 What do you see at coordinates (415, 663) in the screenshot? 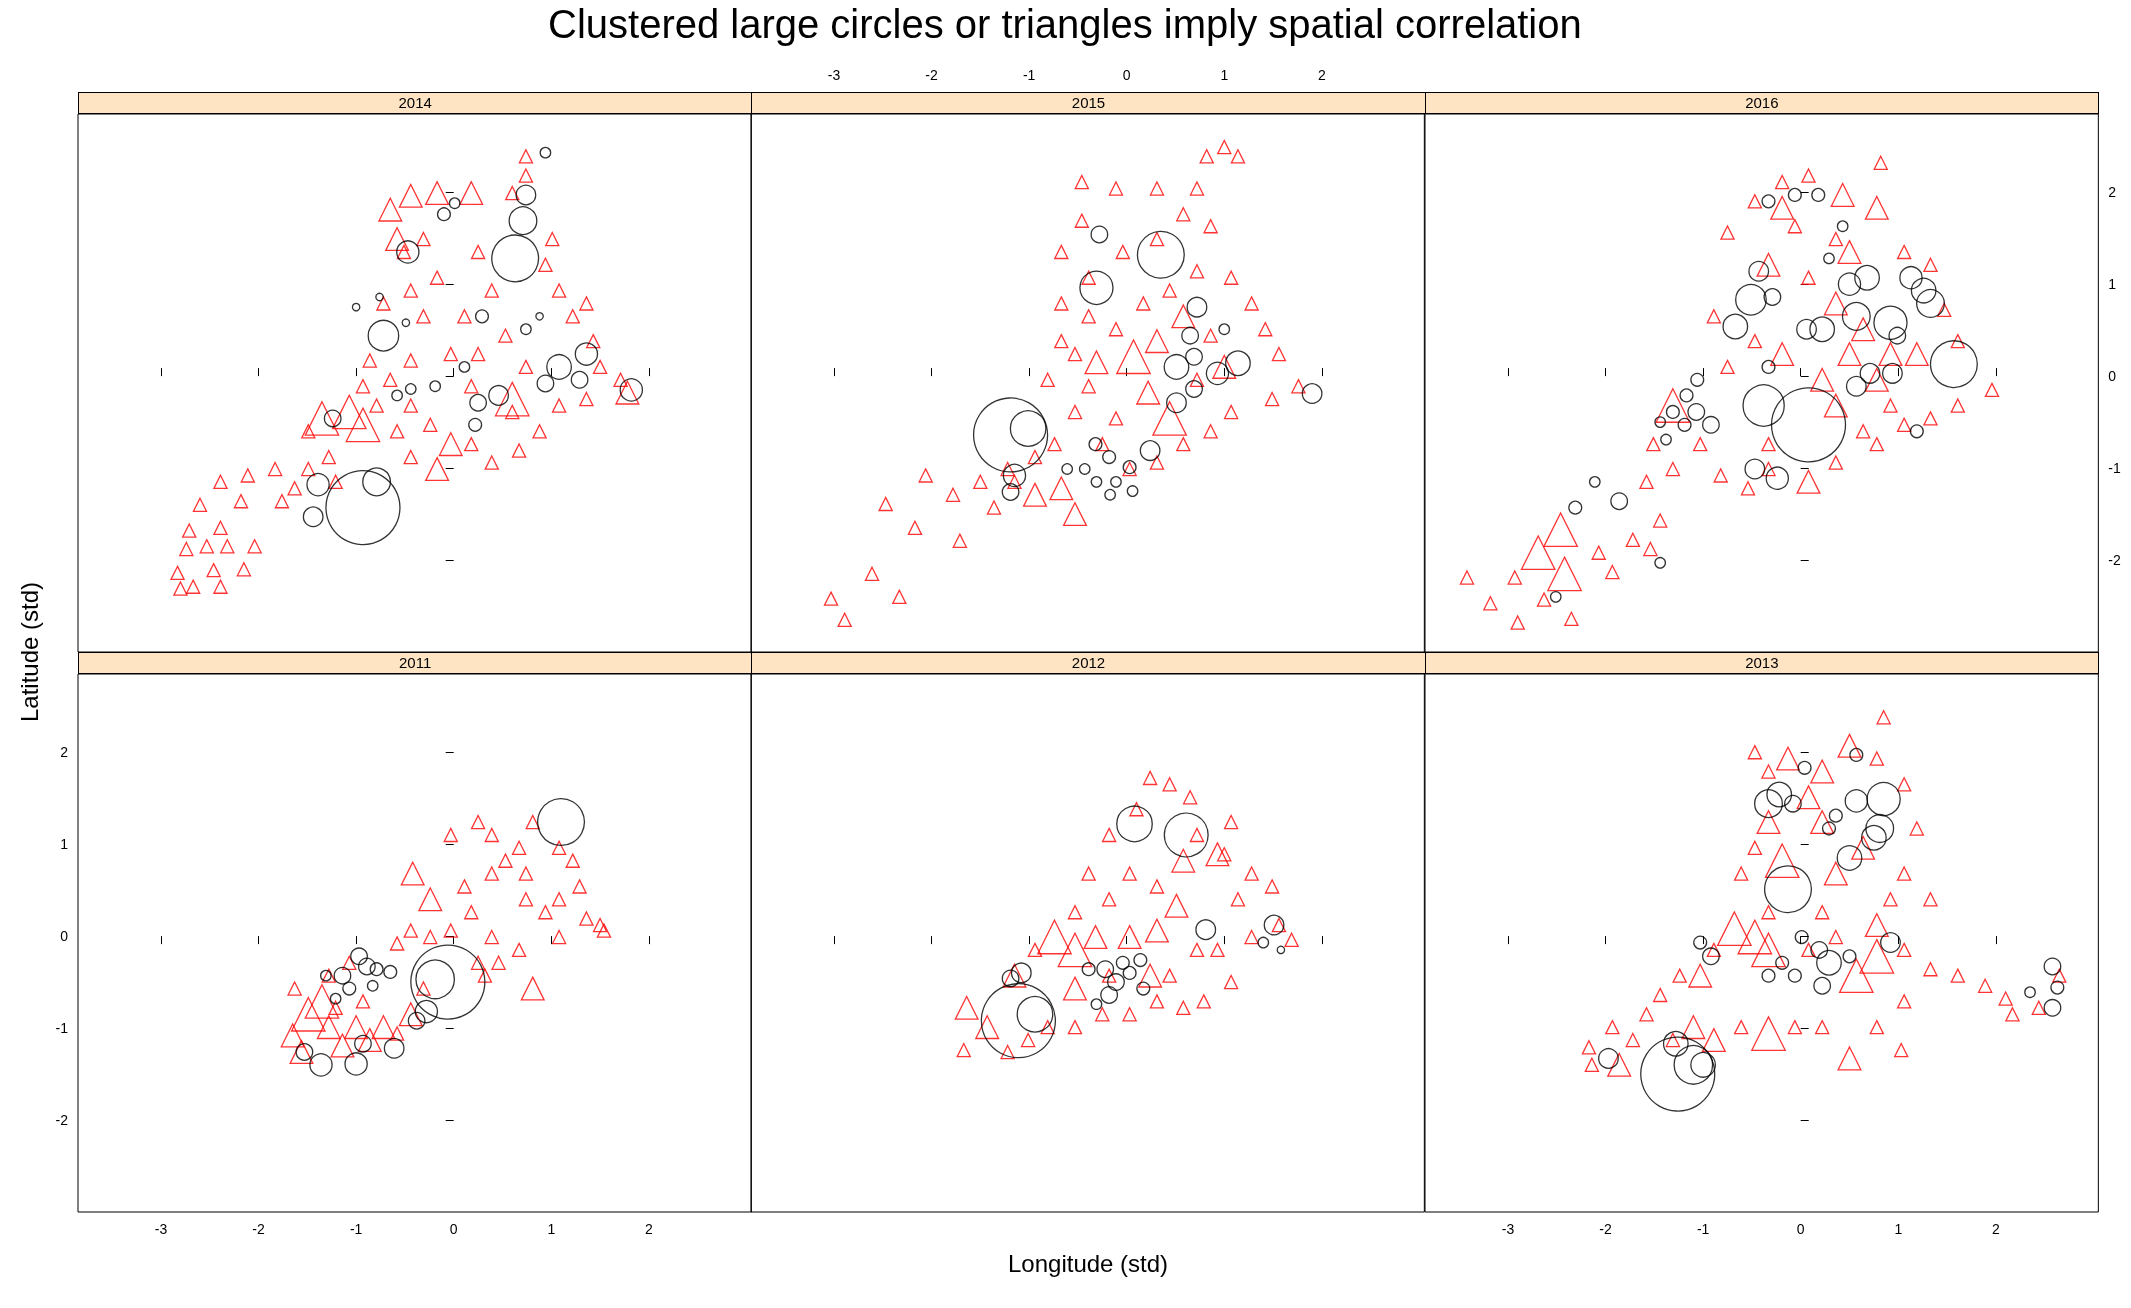
I see `chart-title: 2011` at bounding box center [415, 663].